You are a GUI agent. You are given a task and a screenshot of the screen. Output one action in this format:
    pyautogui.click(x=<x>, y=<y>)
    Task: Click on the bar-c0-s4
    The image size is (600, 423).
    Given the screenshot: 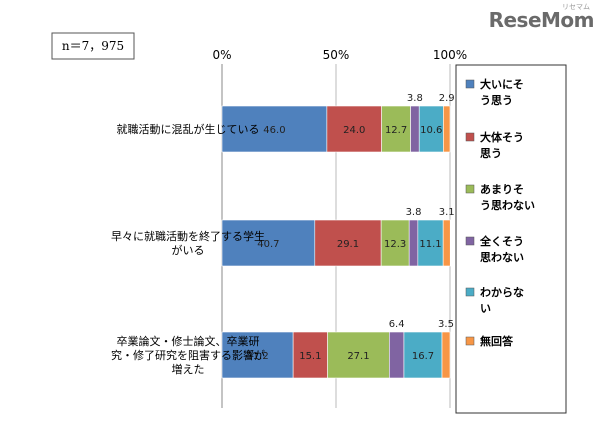 What is the action you would take?
    pyautogui.click(x=431, y=129)
    